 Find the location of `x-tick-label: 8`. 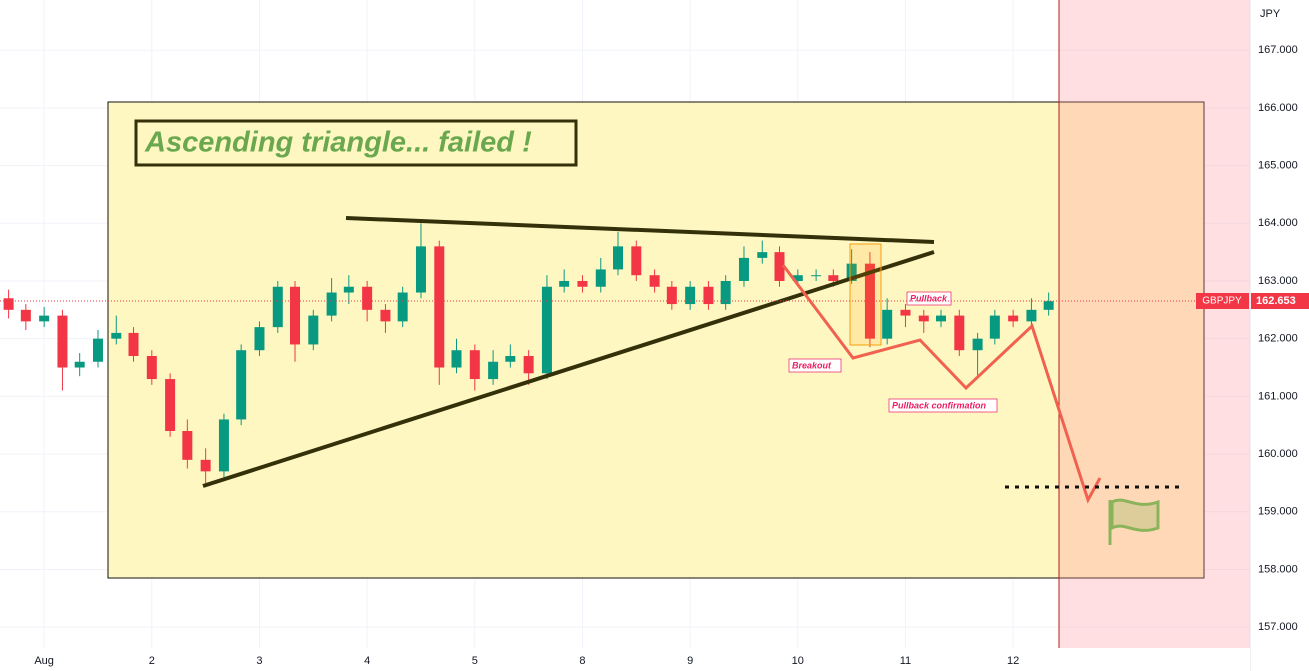

x-tick-label: 8 is located at coordinates (582, 661).